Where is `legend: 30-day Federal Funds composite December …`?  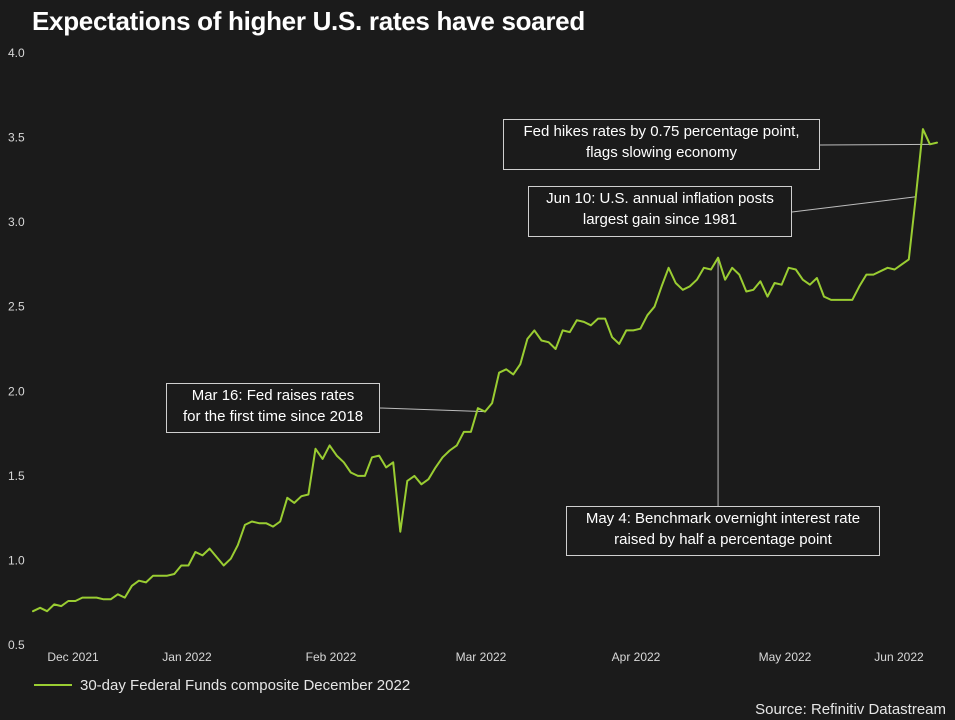
legend: 30-day Federal Funds composite December … is located at coordinates (222, 685).